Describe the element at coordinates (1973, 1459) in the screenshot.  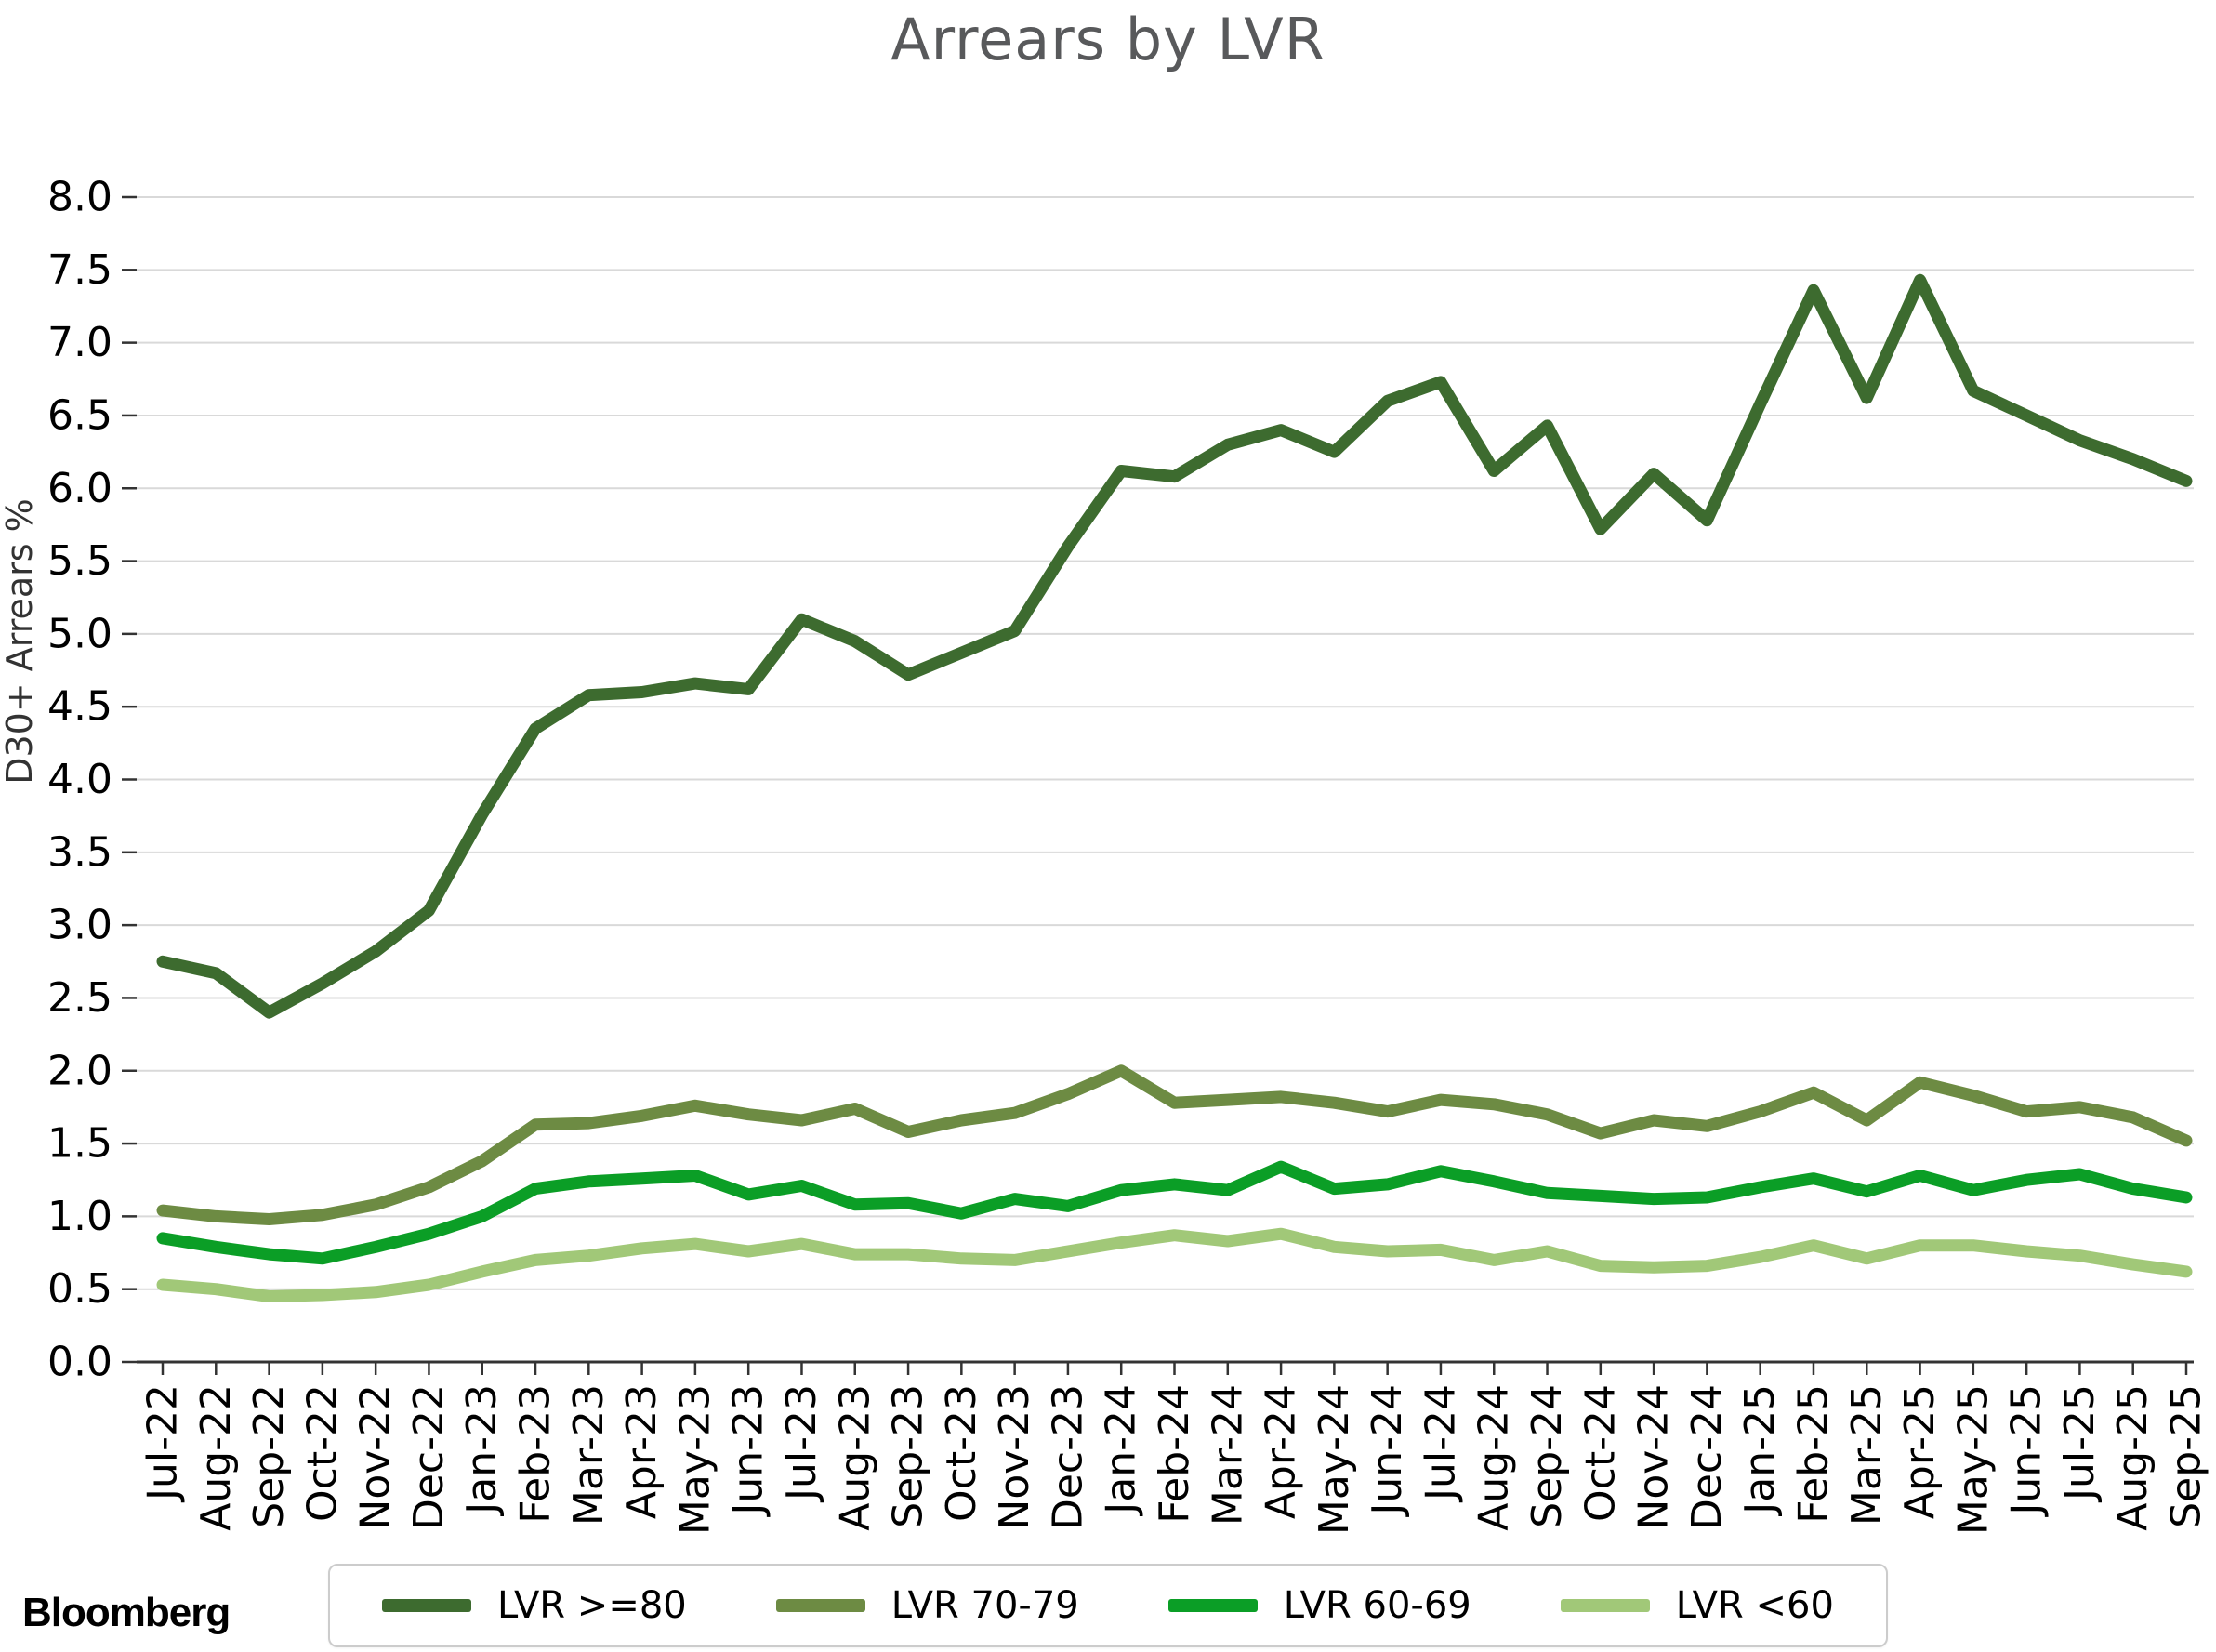
I see `svg-text: May-25` at that location.